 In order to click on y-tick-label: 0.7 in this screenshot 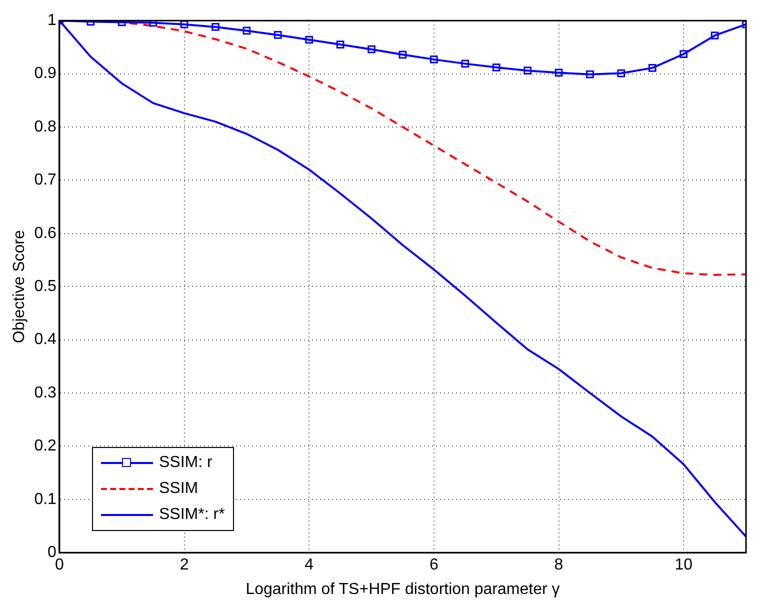, I will do `click(45, 180)`.